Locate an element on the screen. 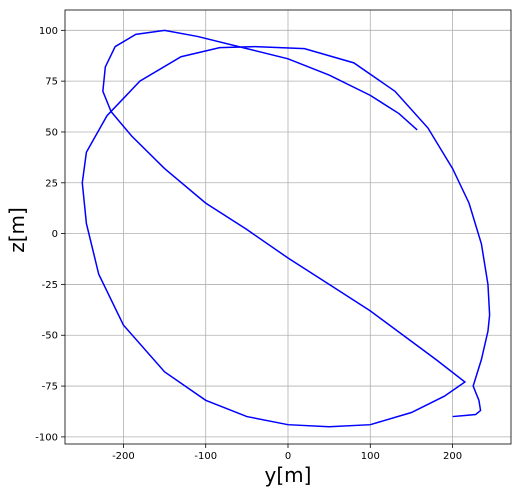  x-tick-label: -200 is located at coordinates (123, 456).